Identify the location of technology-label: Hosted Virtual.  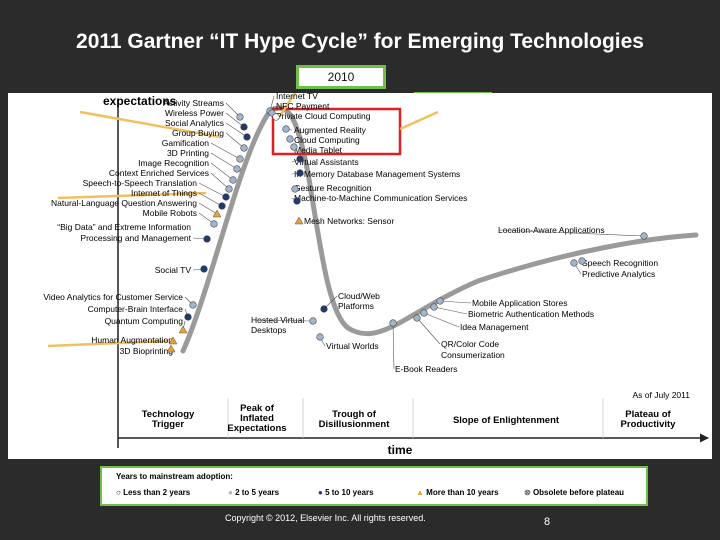
(277, 320).